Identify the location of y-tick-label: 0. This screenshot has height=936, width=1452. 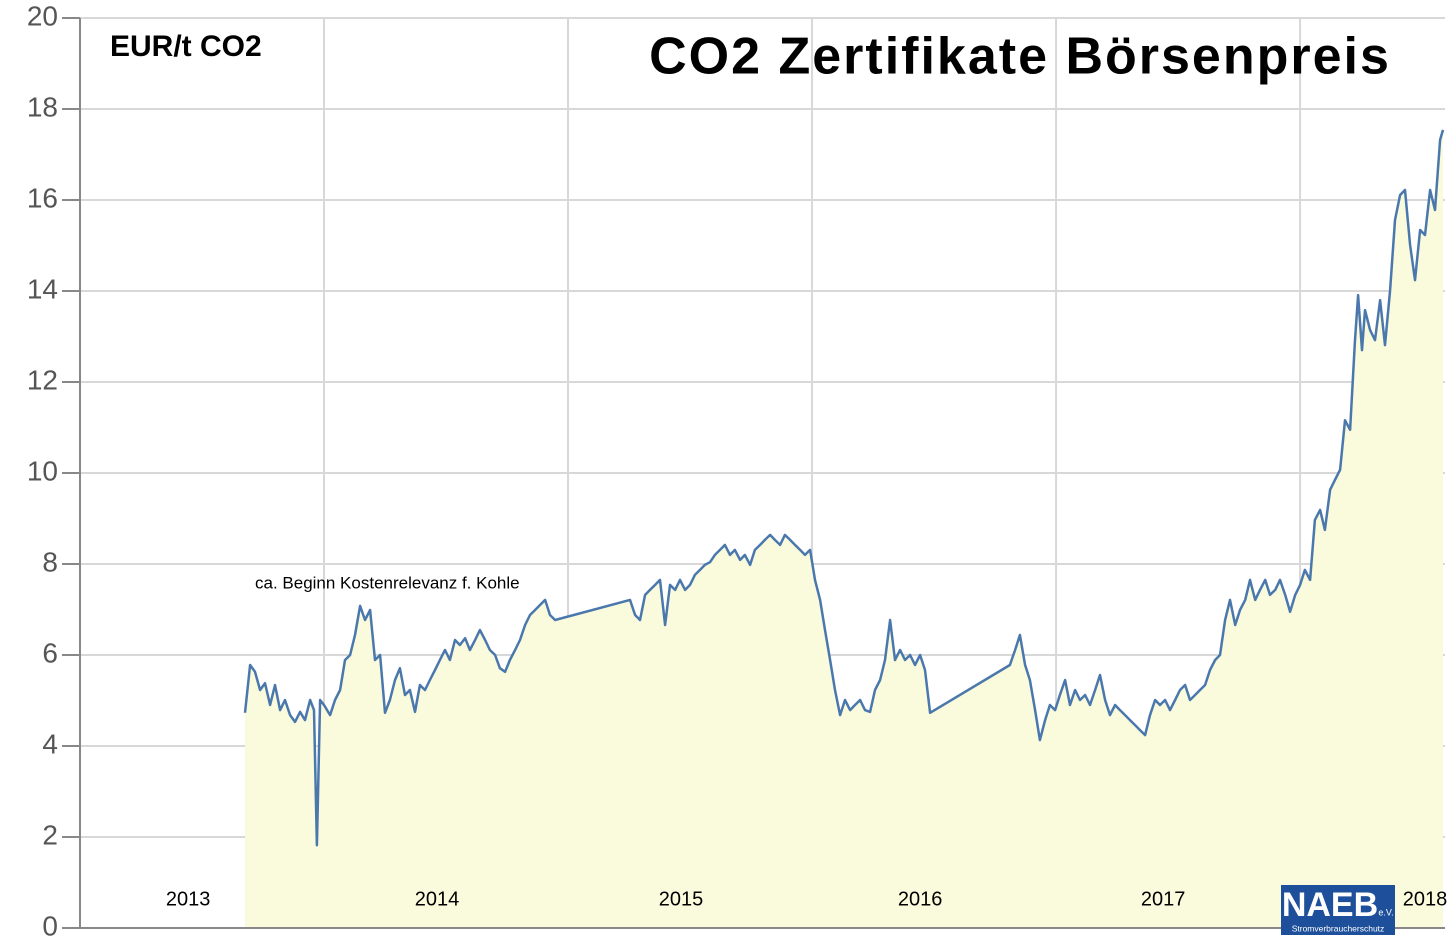
(50, 923).